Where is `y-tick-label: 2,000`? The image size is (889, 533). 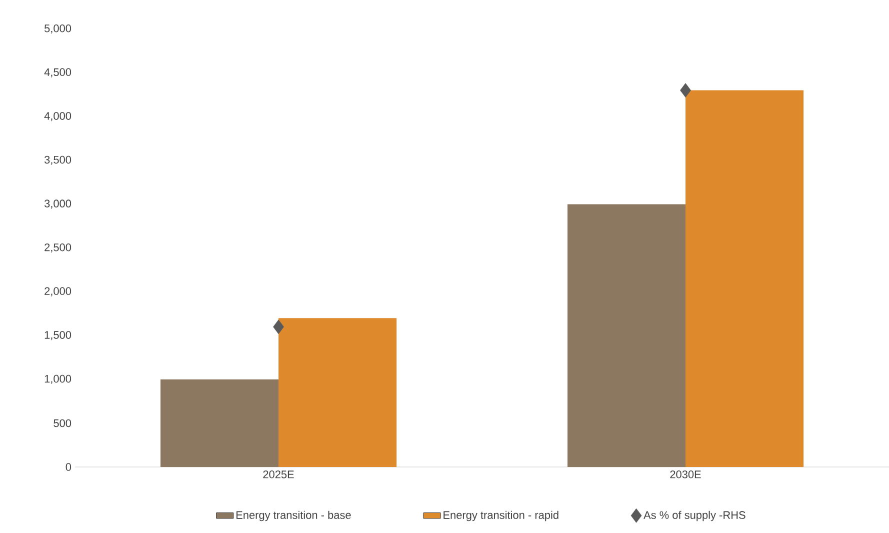
y-tick-label: 2,000 is located at coordinates (58, 291).